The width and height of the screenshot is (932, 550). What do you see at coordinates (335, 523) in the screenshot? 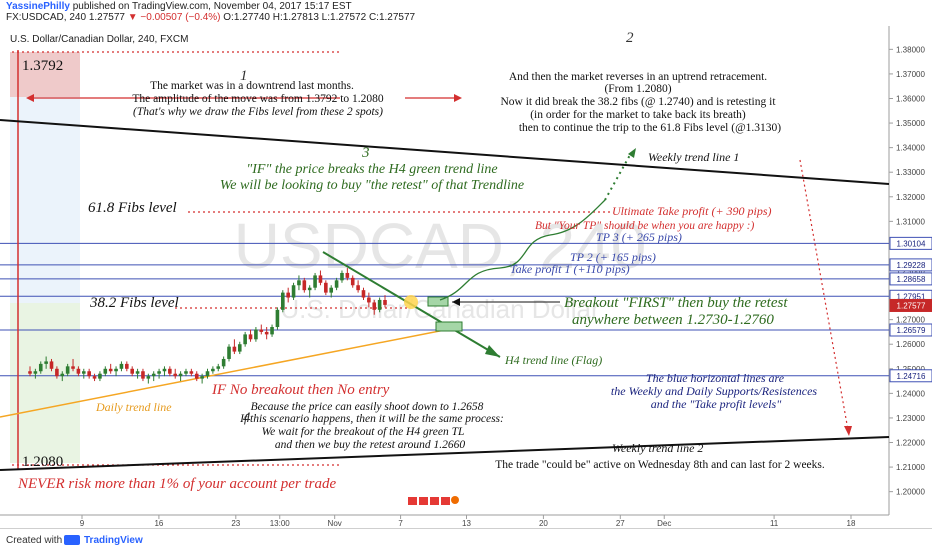
I see `x-tick-label: Nov` at bounding box center [335, 523].